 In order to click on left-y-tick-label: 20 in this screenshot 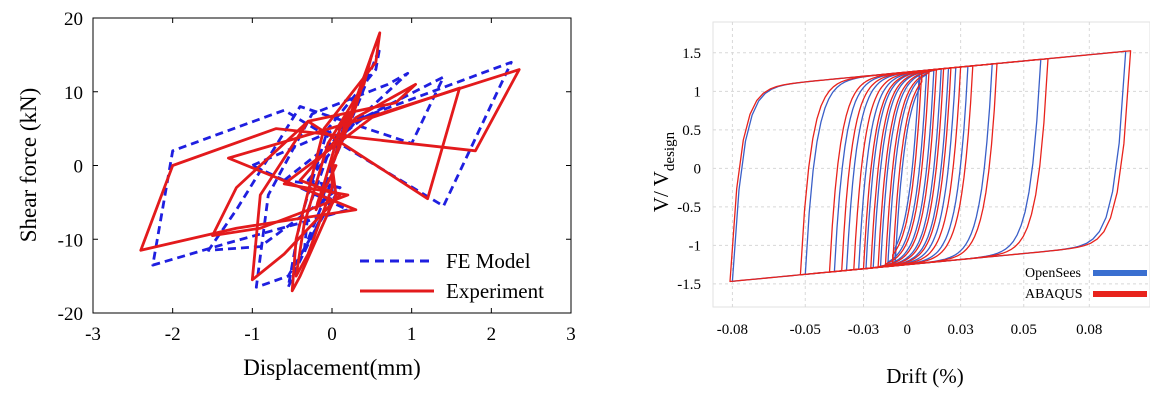, I will do `click(73, 19)`.